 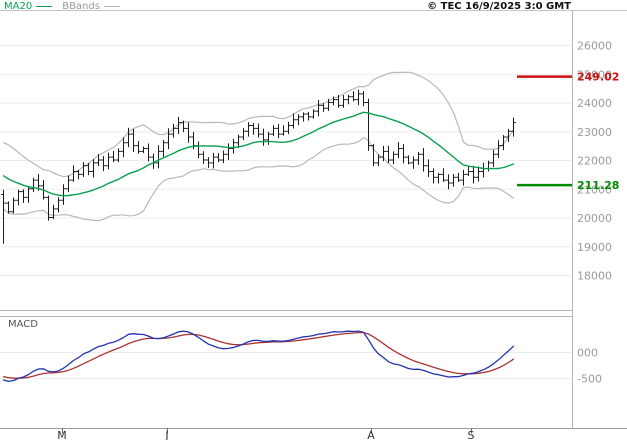 I want to click on price-tick-label: 22000, so click(x=594, y=161).